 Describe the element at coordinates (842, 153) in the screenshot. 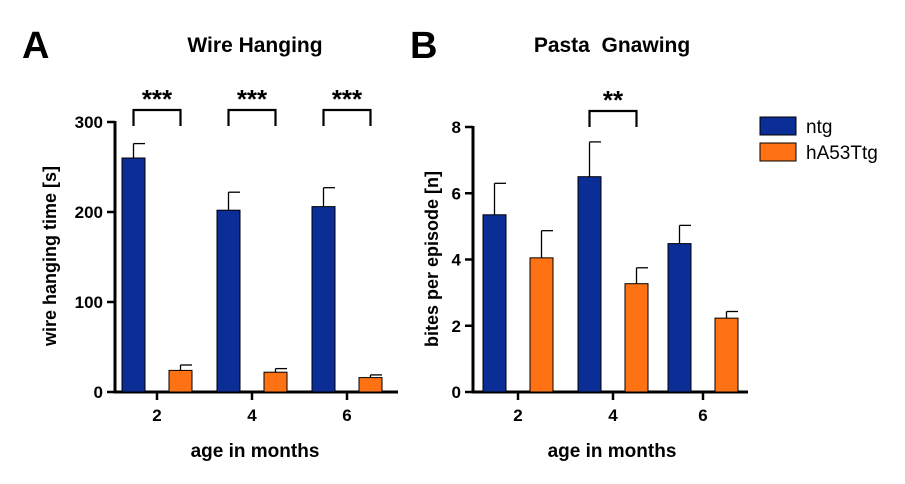

I see `legend-label-ha53ttg: hA53Ttg` at that location.